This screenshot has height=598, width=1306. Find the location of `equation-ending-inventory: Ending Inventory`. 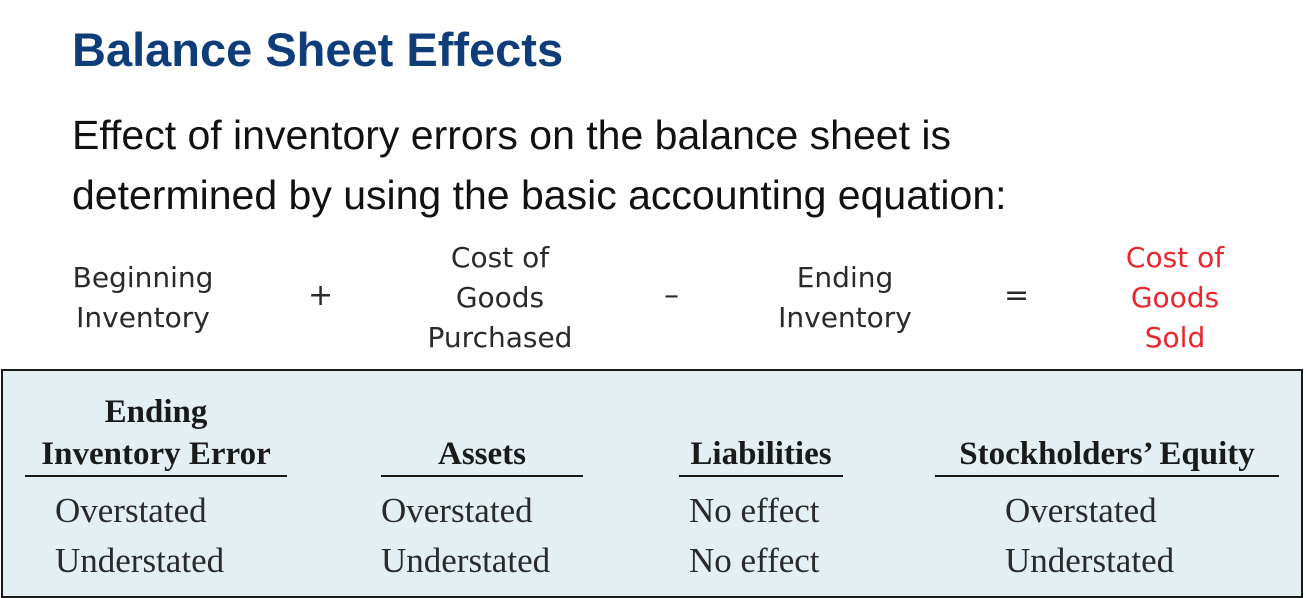

equation-ending-inventory: Ending Inventory is located at coordinates (845, 297).